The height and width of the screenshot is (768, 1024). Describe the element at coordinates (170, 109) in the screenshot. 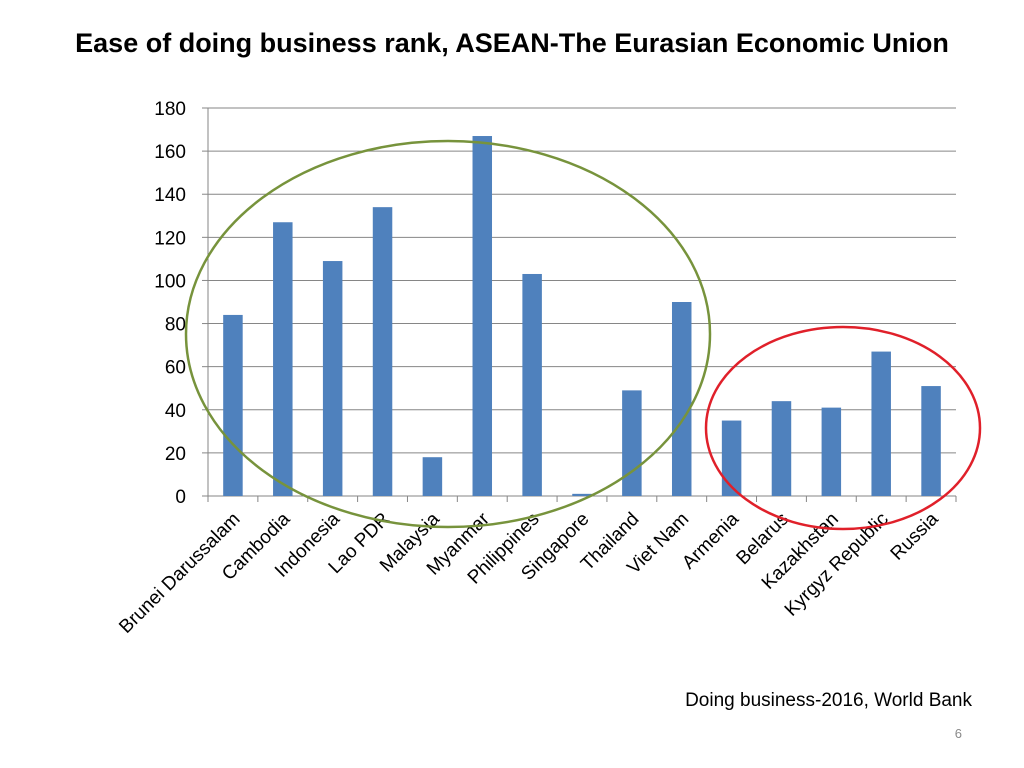

I see `y-tick-label: 180` at that location.